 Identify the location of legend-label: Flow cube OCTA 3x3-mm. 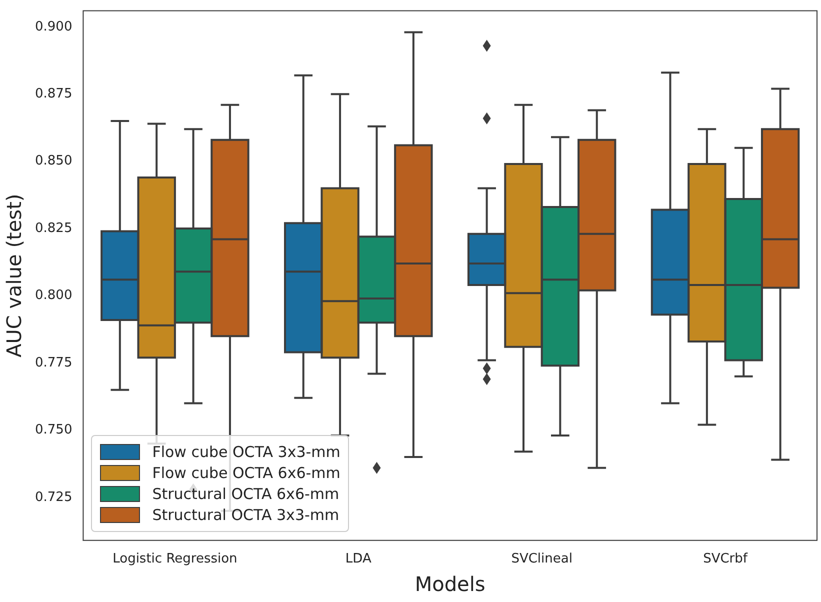
(246, 452).